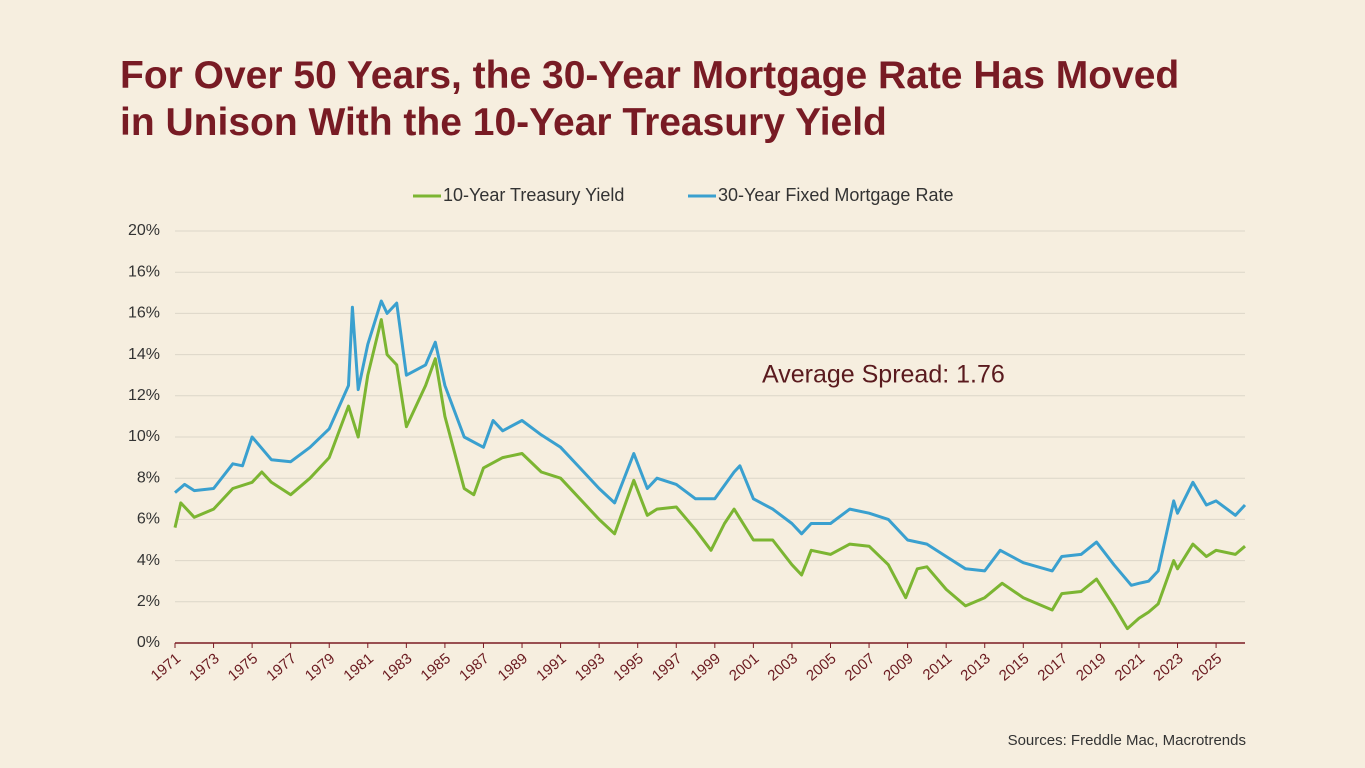  Describe the element at coordinates (1130, 667) in the screenshot. I see `x-tick-label: 2021` at that location.